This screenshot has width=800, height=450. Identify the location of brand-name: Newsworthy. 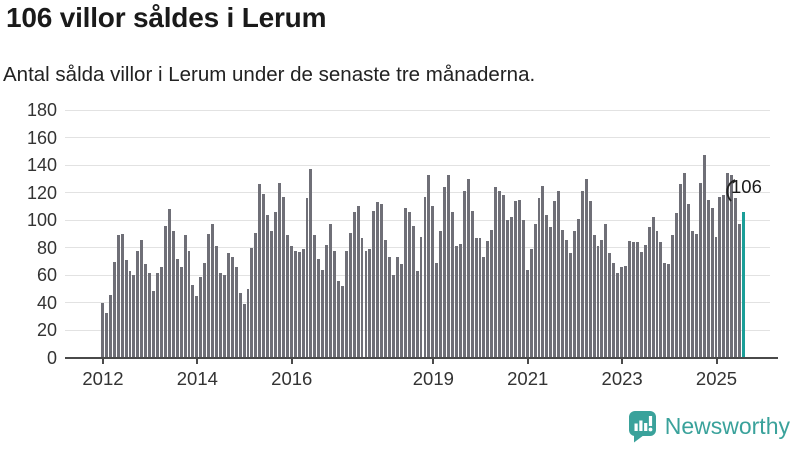
(727, 426).